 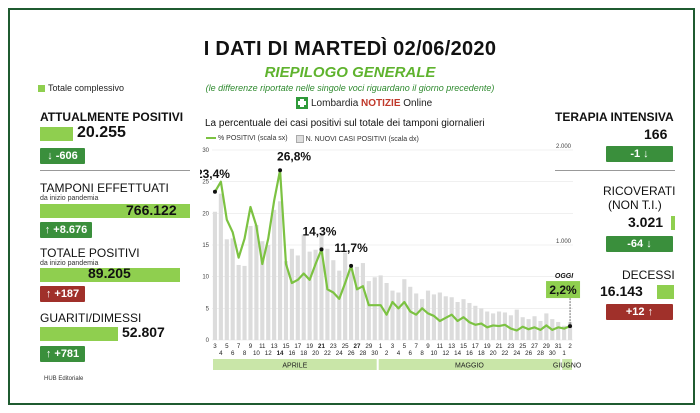 What do you see at coordinates (315, 353) in the screenshot?
I see `x-tick-label: 20` at bounding box center [315, 353].